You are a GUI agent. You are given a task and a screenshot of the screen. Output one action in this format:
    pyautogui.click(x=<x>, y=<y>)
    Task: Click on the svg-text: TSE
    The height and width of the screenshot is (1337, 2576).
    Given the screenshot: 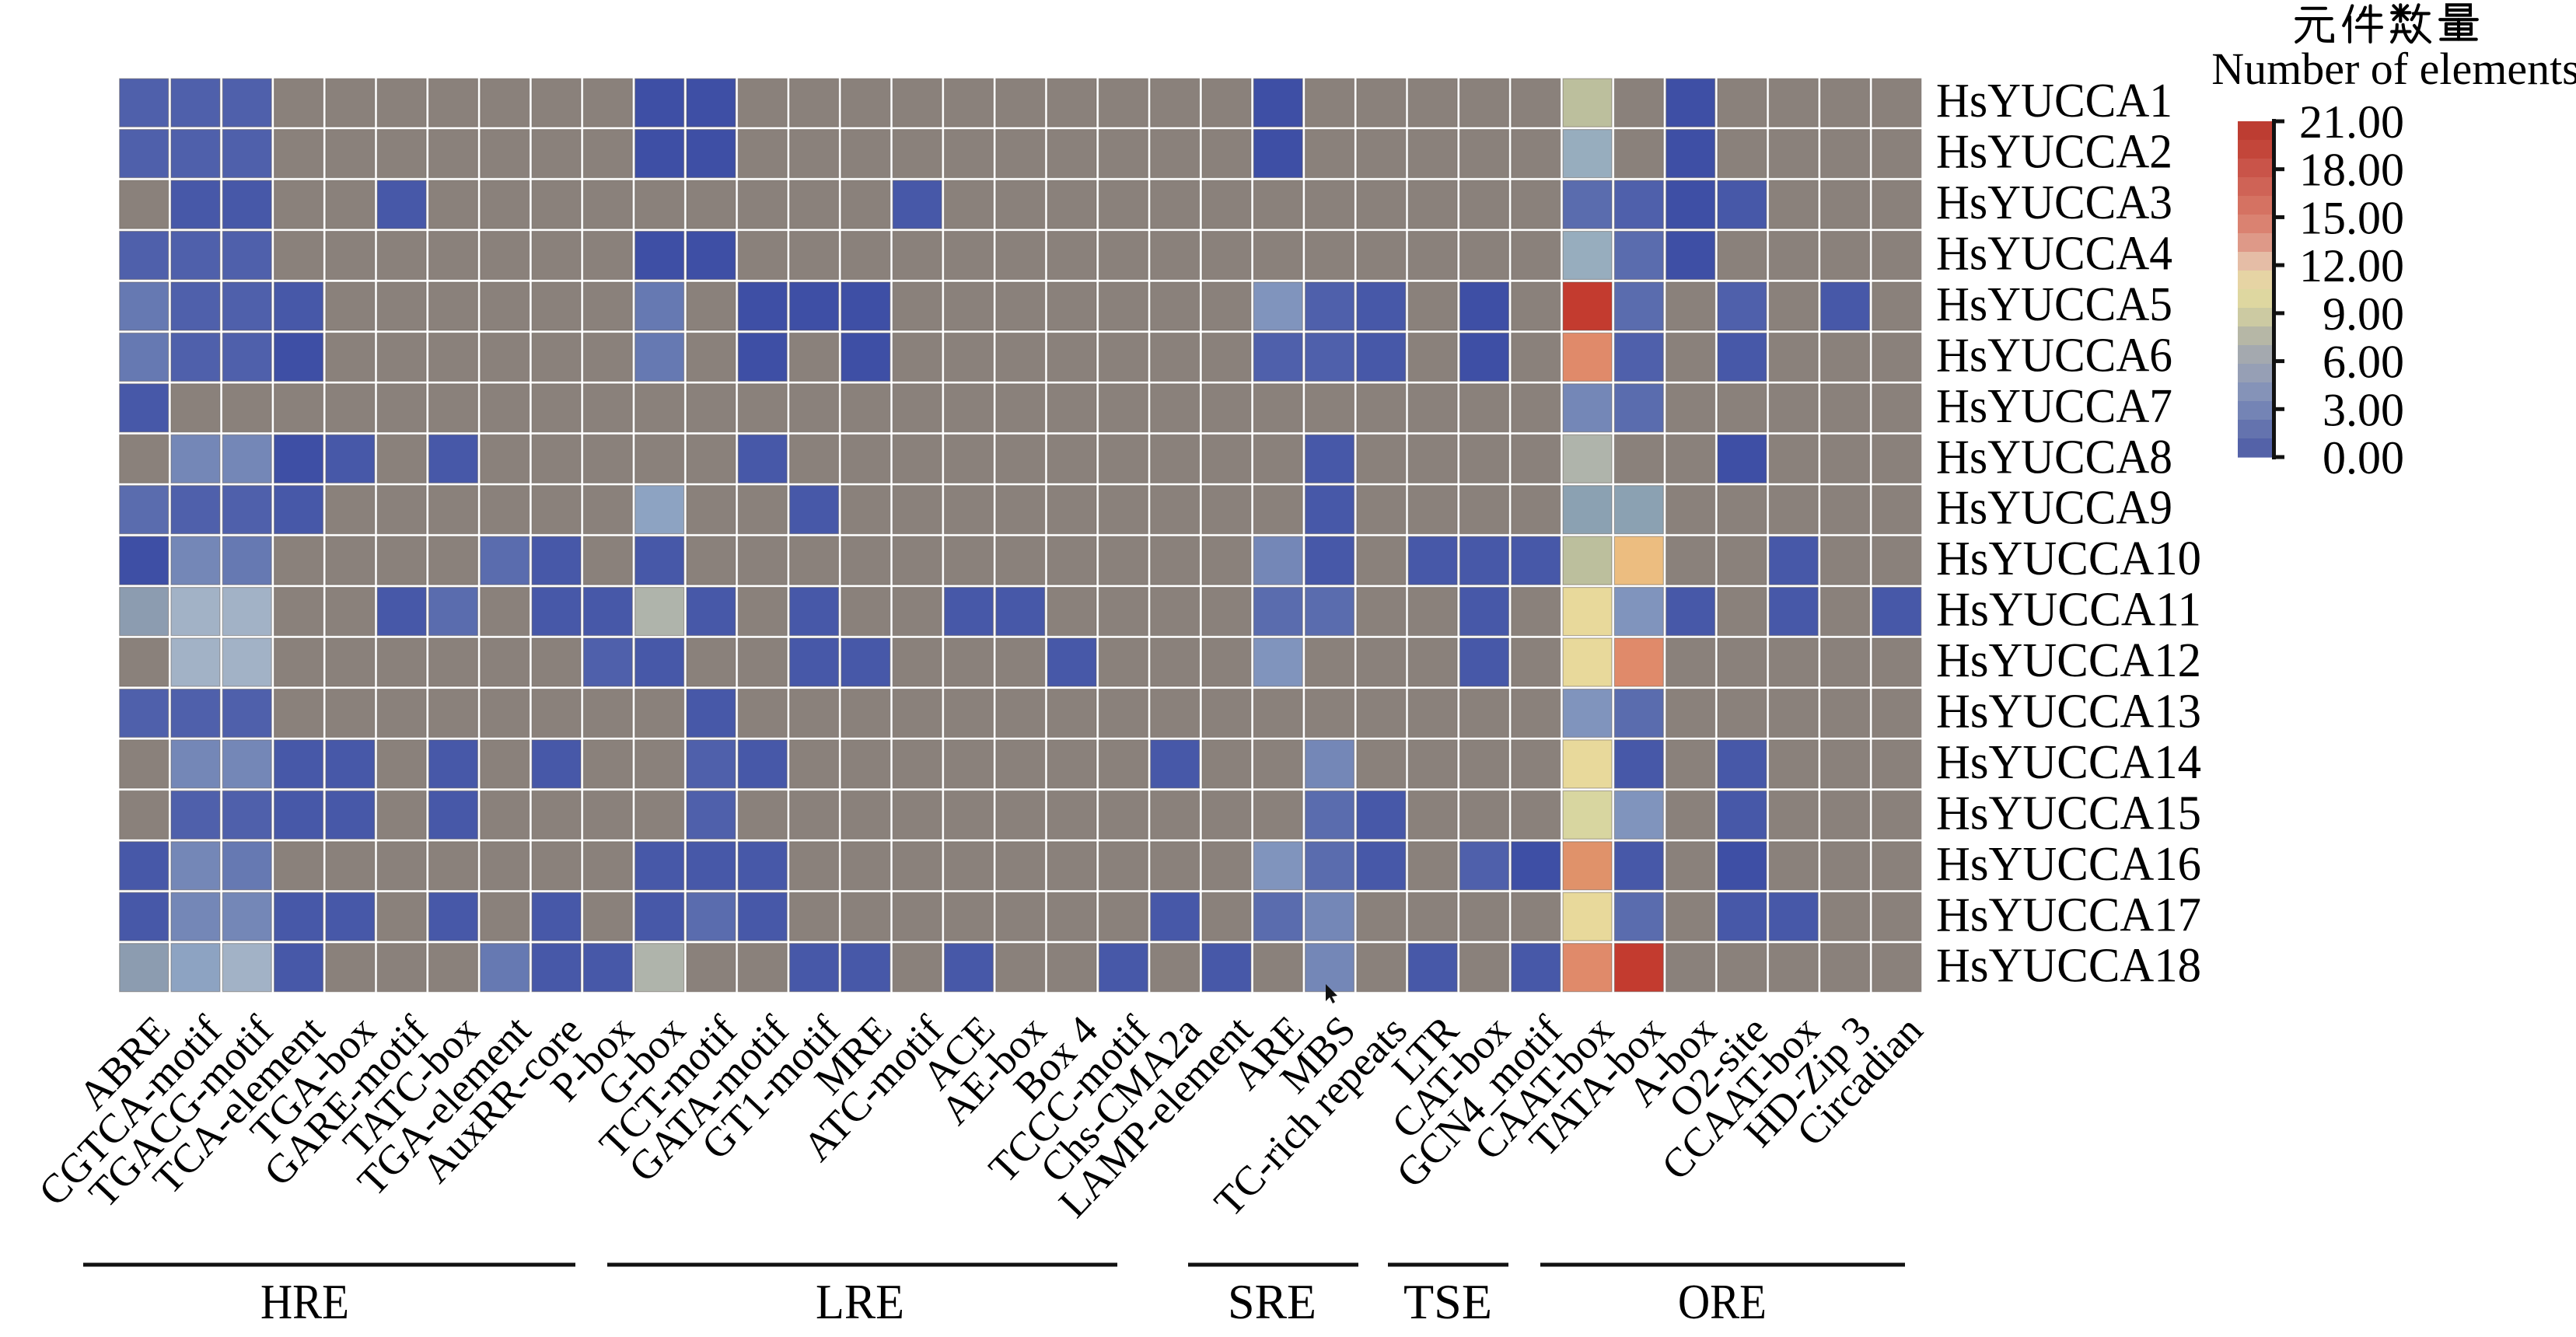 What is the action you would take?
    pyautogui.click(x=1447, y=1301)
    